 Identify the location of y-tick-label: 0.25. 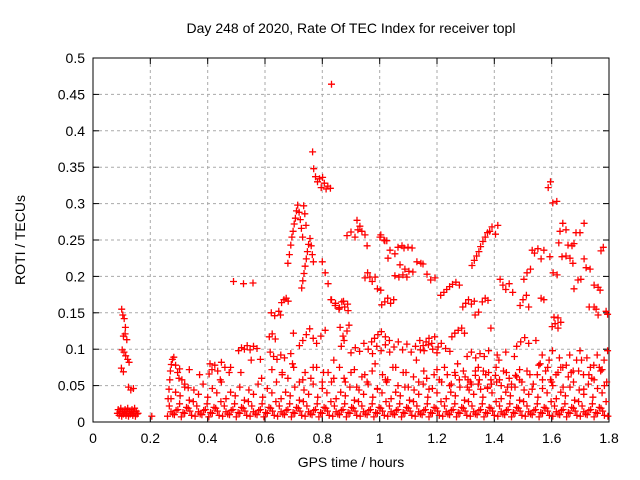
(71, 240).